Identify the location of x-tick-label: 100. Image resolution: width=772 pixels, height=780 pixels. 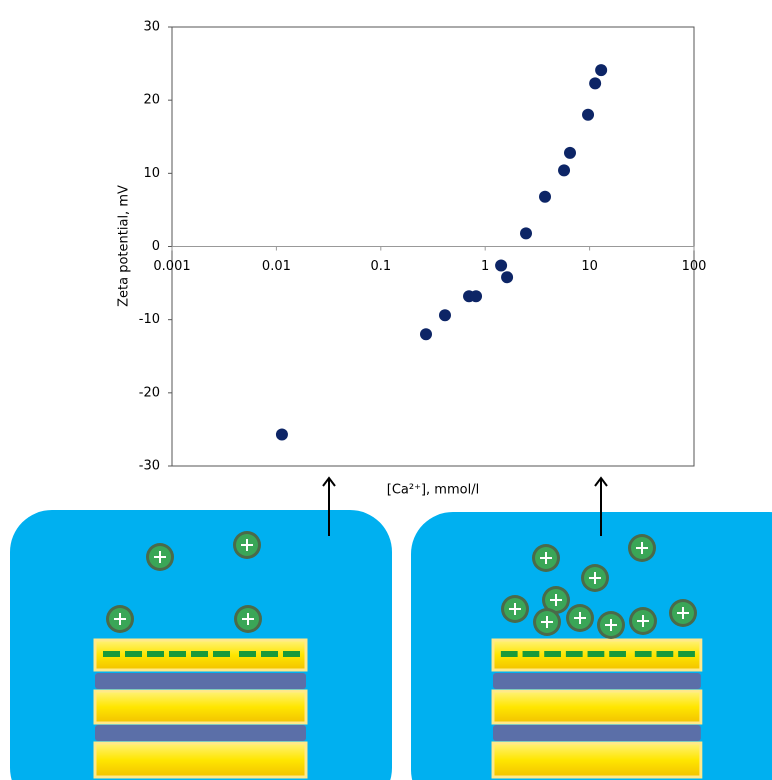
(694, 266).